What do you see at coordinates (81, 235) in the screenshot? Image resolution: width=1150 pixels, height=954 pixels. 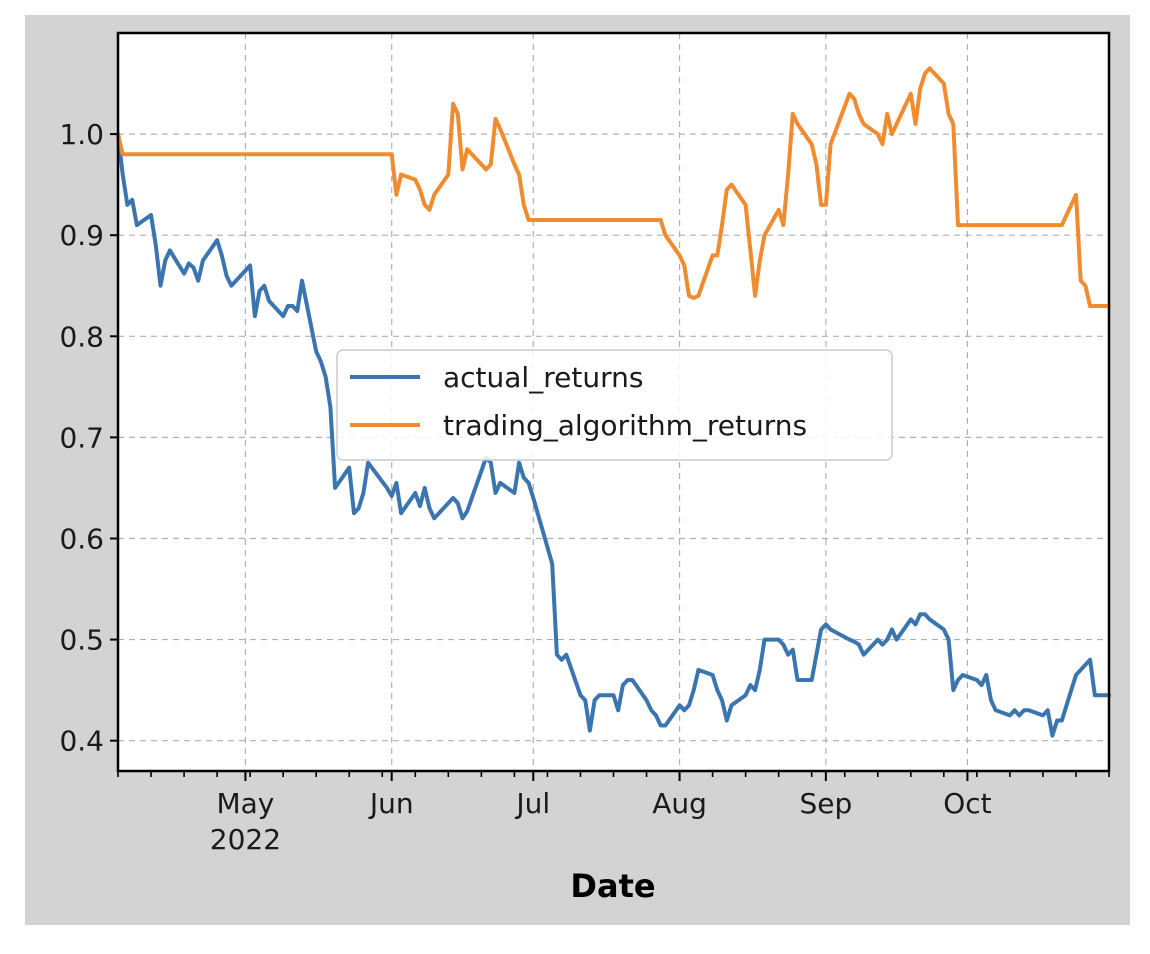 I see `y-tick-label: 0.9` at bounding box center [81, 235].